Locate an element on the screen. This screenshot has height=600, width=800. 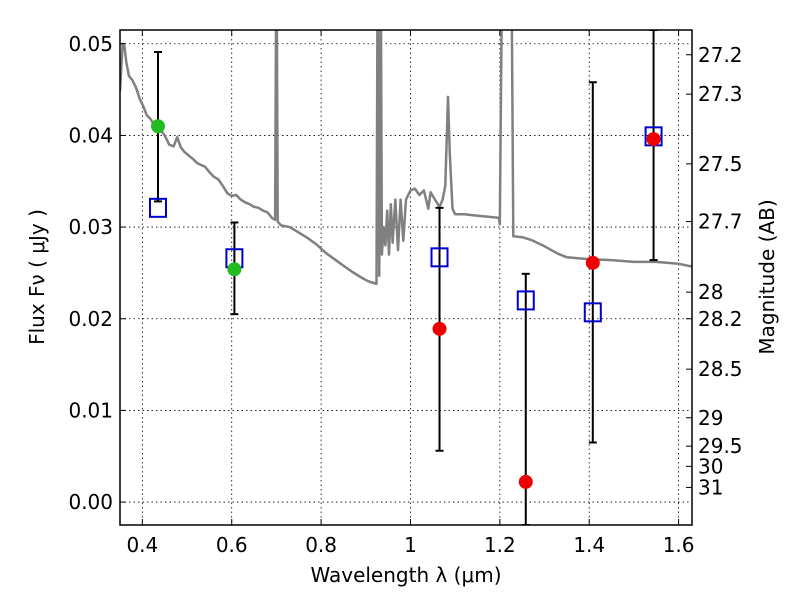
right-tick-label: 29 is located at coordinates (710, 418).